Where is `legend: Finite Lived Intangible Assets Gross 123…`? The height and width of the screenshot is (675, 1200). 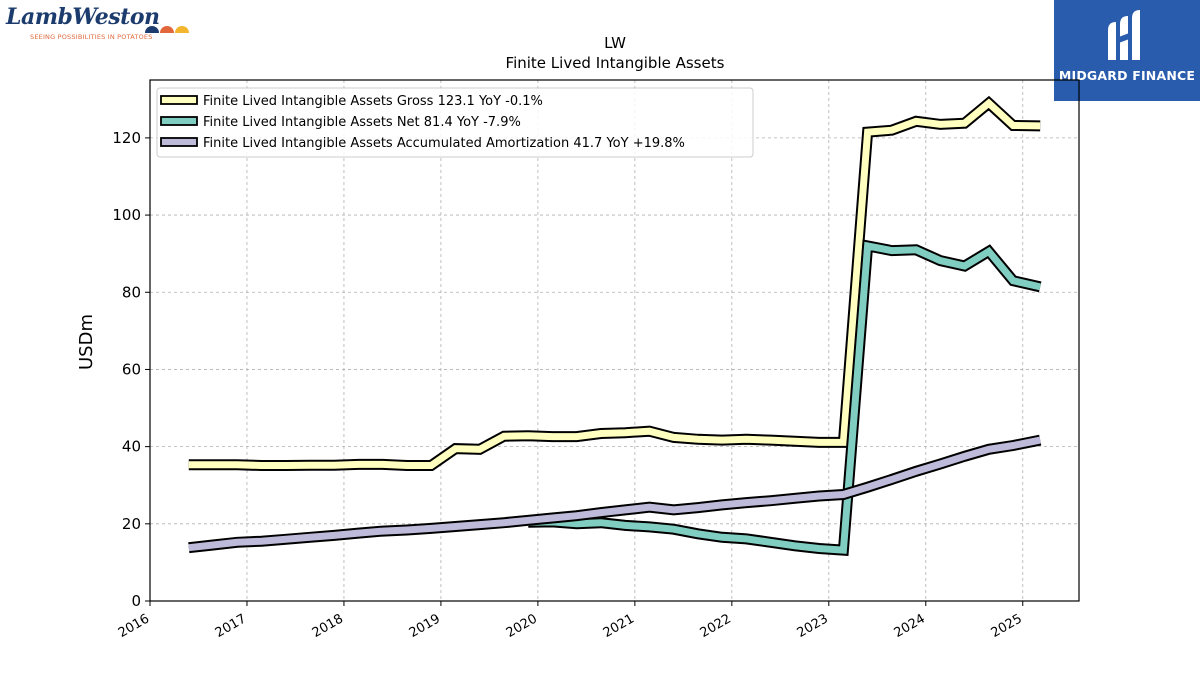 legend: Finite Lived Intangible Assets Gross 123… is located at coordinates (455, 122).